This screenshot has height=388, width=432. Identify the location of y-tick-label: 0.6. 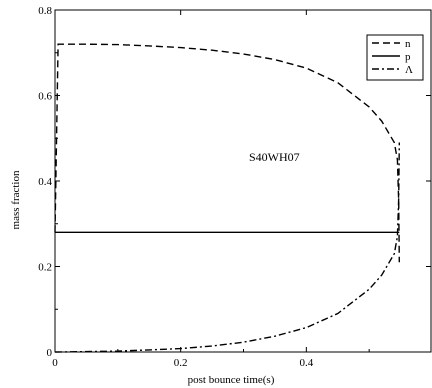
(45, 97).